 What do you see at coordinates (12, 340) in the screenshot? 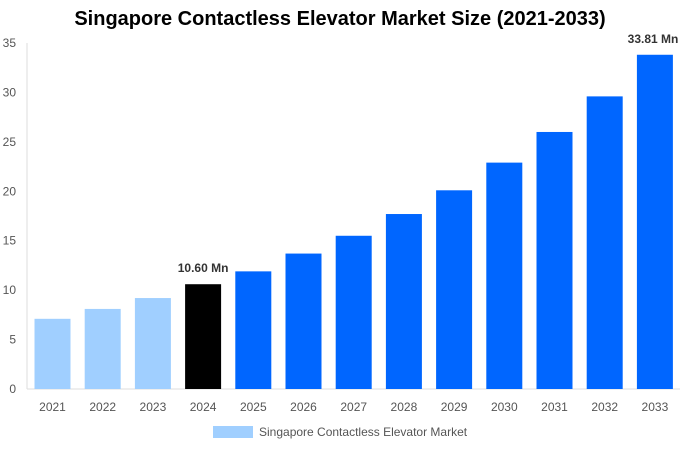
I see `y-tick-label: 5` at bounding box center [12, 340].